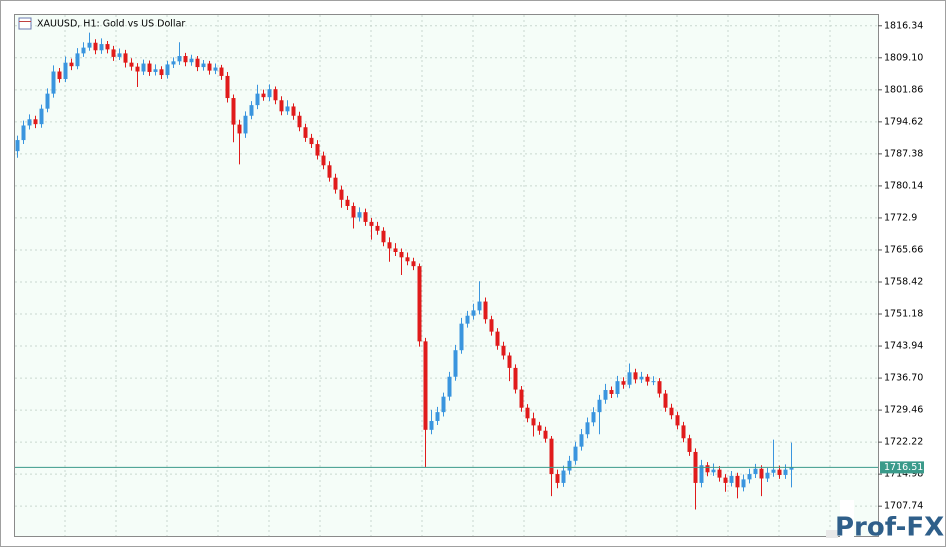  I want to click on chart-icon, so click(25, 23).